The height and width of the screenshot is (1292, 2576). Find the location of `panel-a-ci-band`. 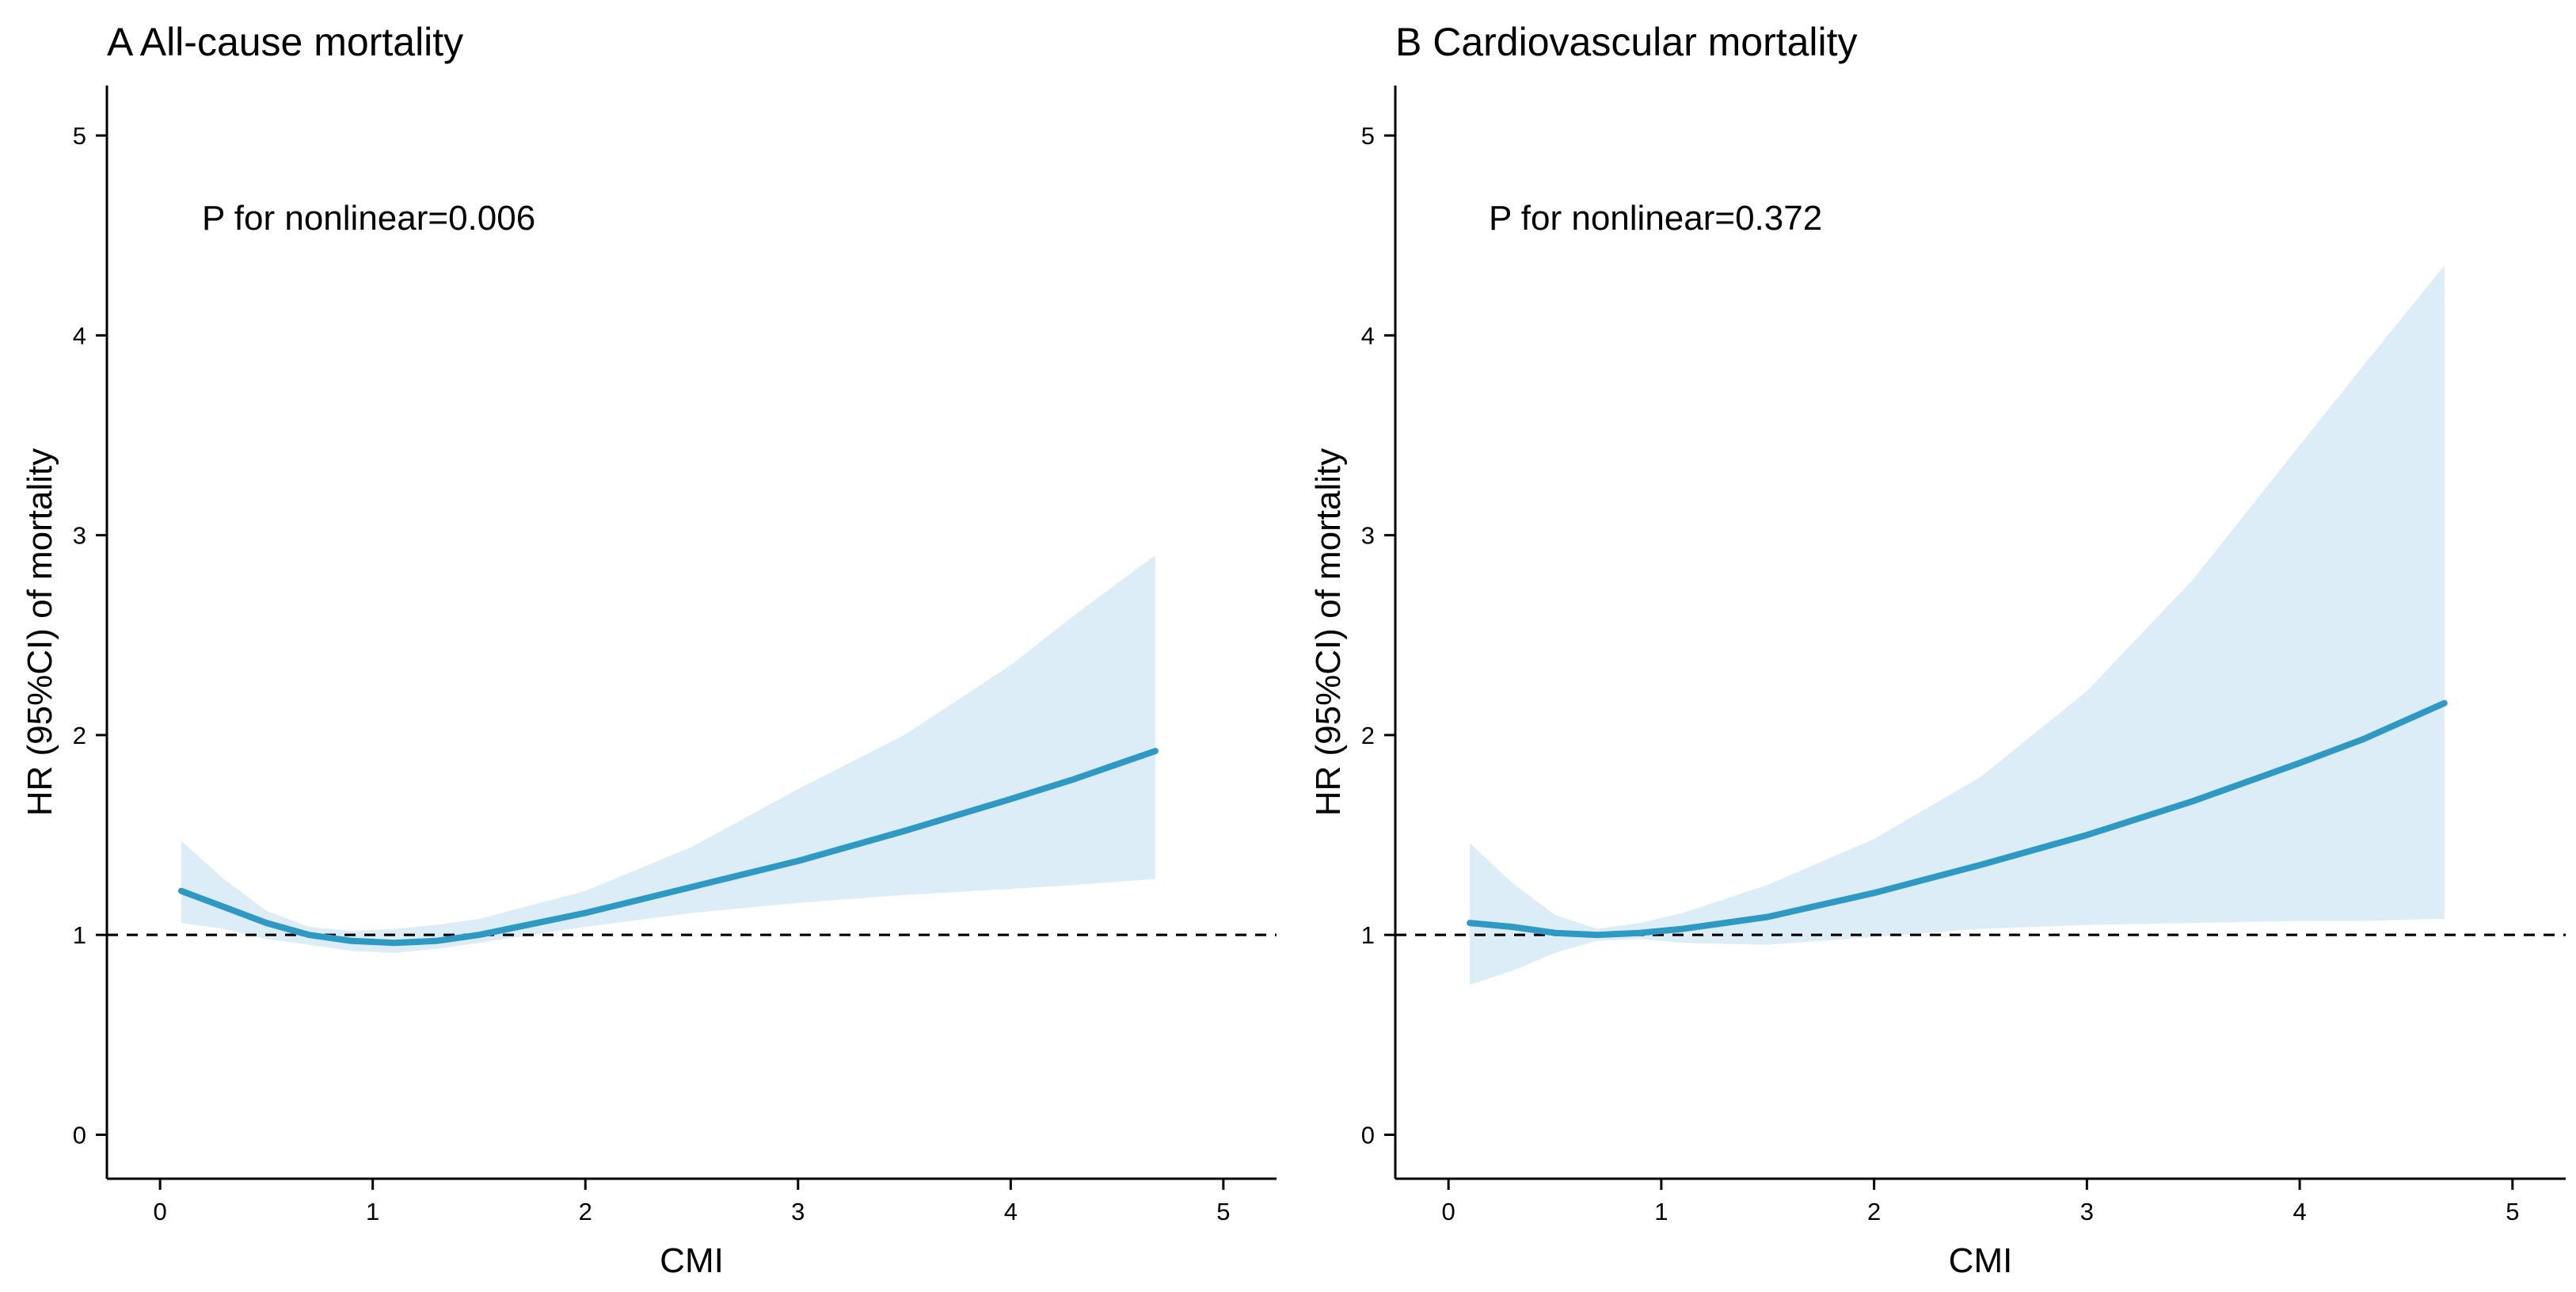

panel-a-ci-band is located at coordinates (668, 754).